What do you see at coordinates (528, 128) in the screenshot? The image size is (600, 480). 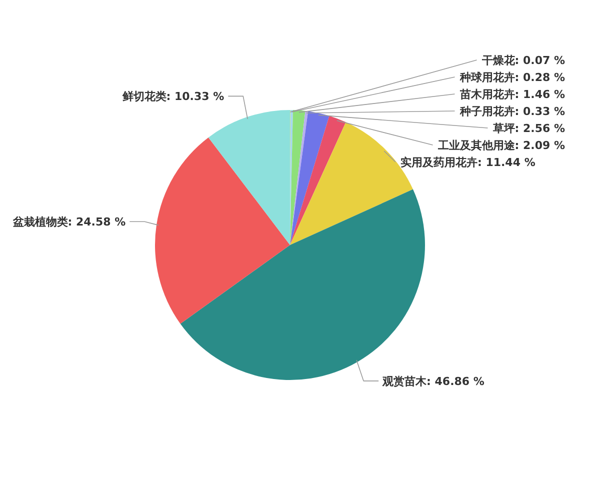 I see `slice-label: 草坪: 2.56 %` at bounding box center [528, 128].